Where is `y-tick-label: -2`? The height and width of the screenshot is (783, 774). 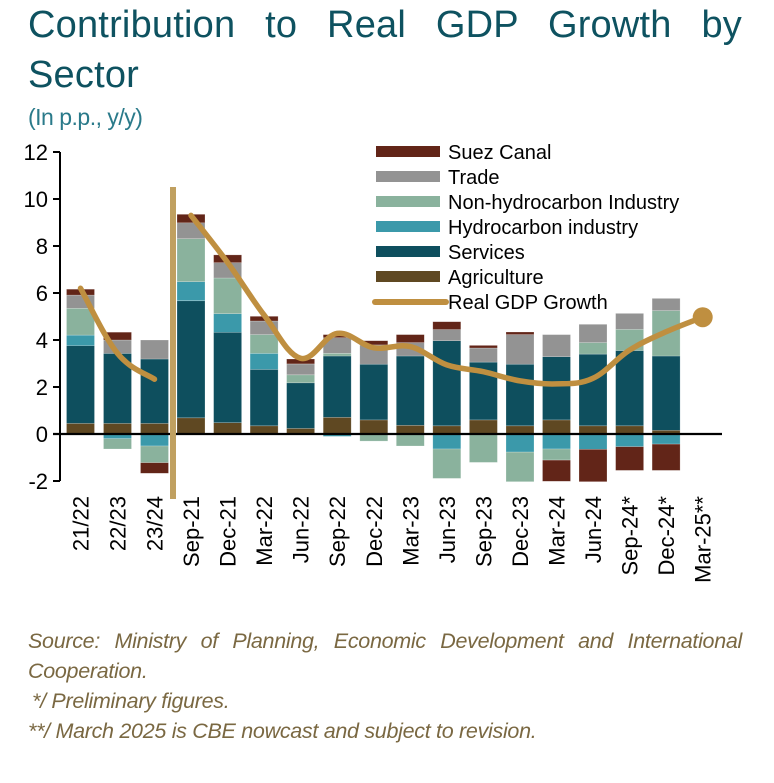
y-tick-label: -2 is located at coordinates (38, 481).